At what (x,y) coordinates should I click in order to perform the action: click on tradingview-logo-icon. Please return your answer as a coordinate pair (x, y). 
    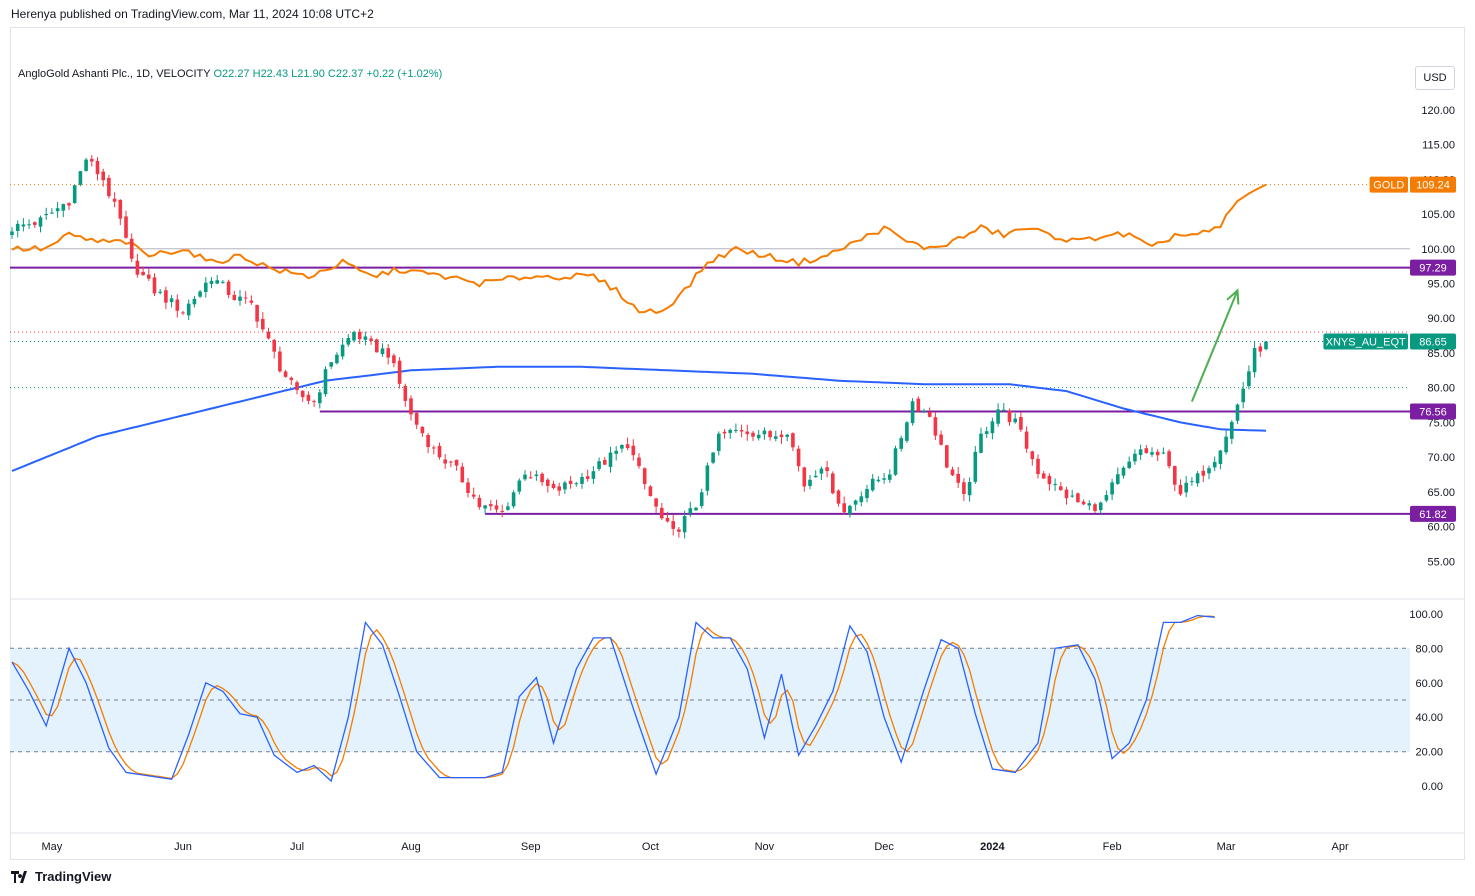
    Looking at the image, I should click on (19, 876).